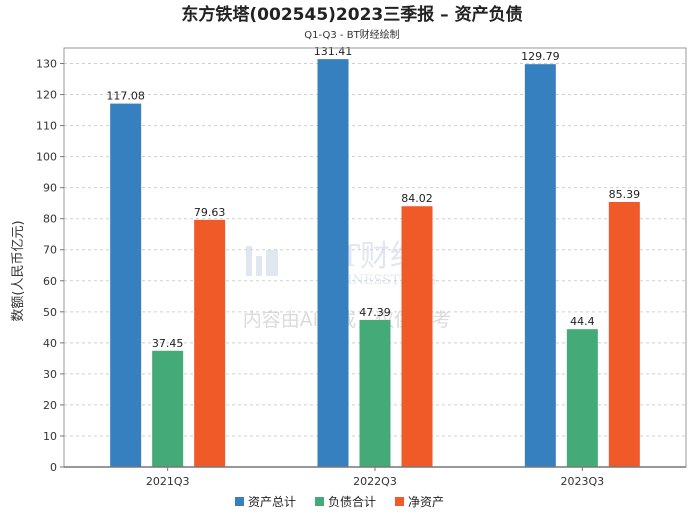  What do you see at coordinates (168, 481) in the screenshot?
I see `x-tick-label: 2021Q3` at bounding box center [168, 481].